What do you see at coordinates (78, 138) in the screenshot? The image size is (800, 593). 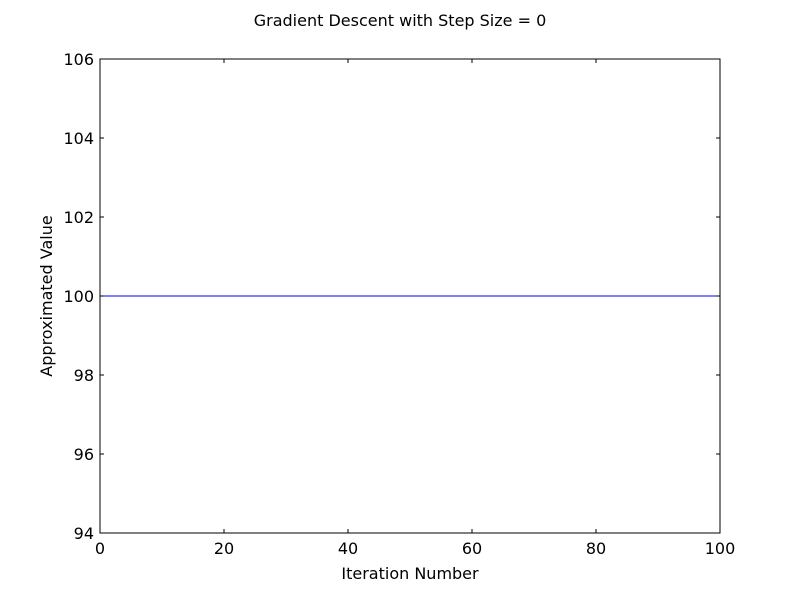 I see `y-tick-label: 104` at bounding box center [78, 138].